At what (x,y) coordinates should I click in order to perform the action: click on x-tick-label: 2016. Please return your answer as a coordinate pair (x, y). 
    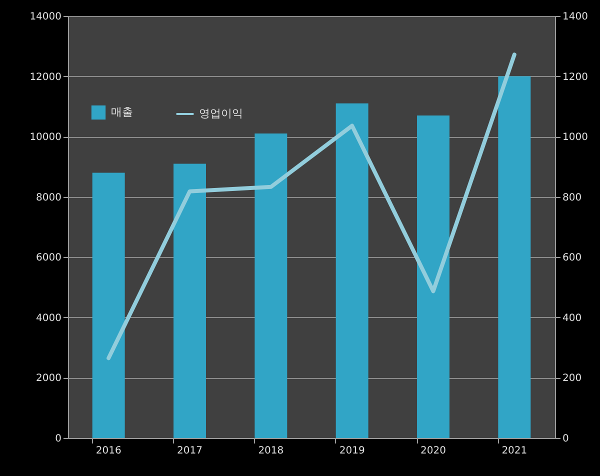
    Looking at the image, I should click on (109, 451).